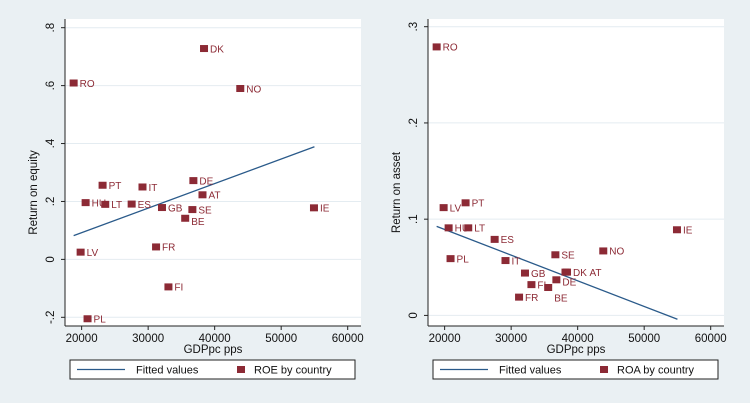 The width and height of the screenshot is (750, 403). What do you see at coordinates (397, 192) in the screenshot?
I see `y-axis-label: Return on asset` at bounding box center [397, 192].